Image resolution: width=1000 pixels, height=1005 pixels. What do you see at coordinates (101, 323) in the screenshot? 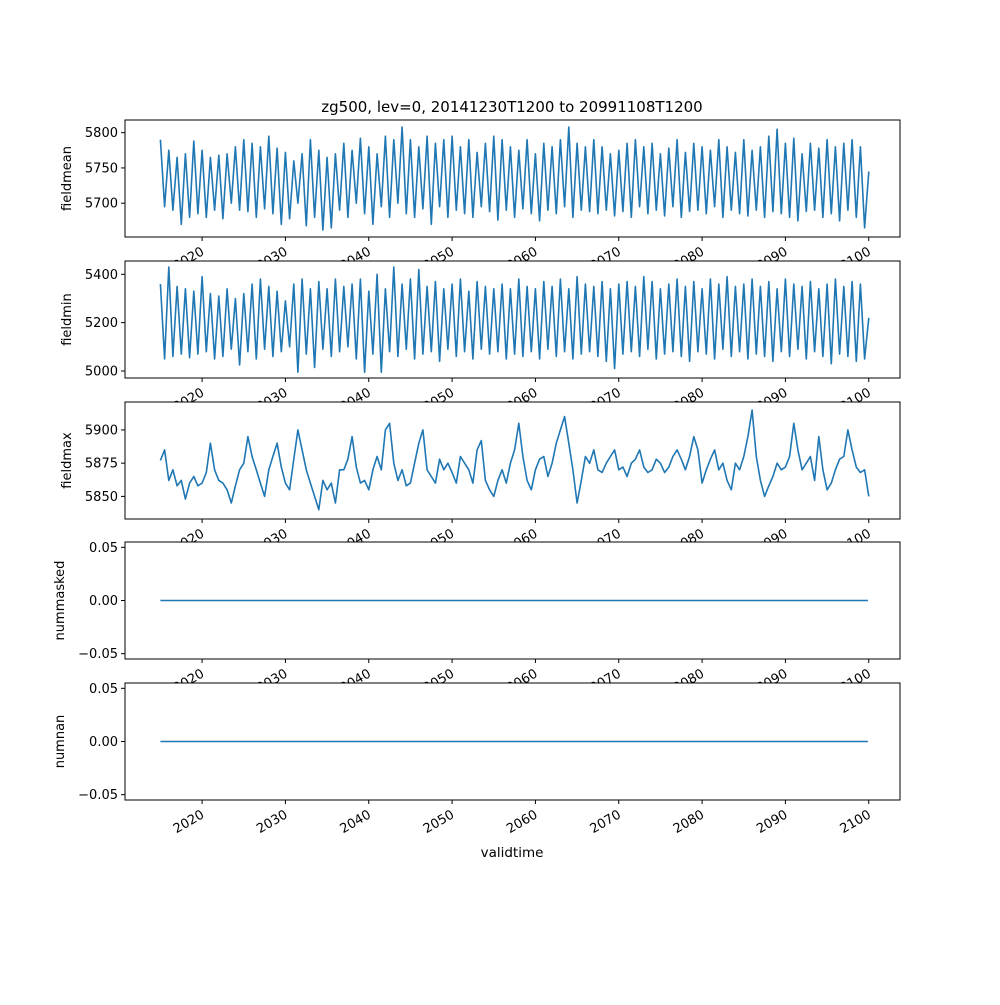
I see `y-tick-label: 5200` at bounding box center [101, 323].